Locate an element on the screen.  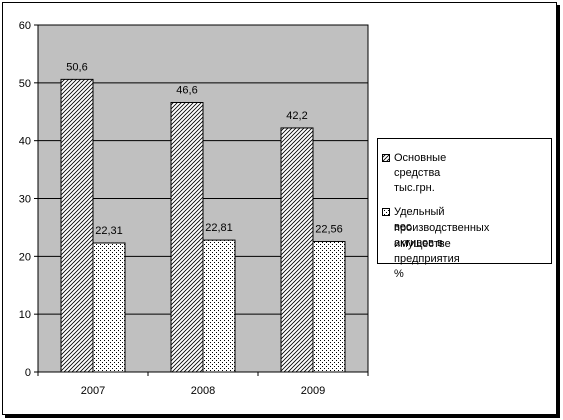
data-label: 22,31 is located at coordinates (109, 231).